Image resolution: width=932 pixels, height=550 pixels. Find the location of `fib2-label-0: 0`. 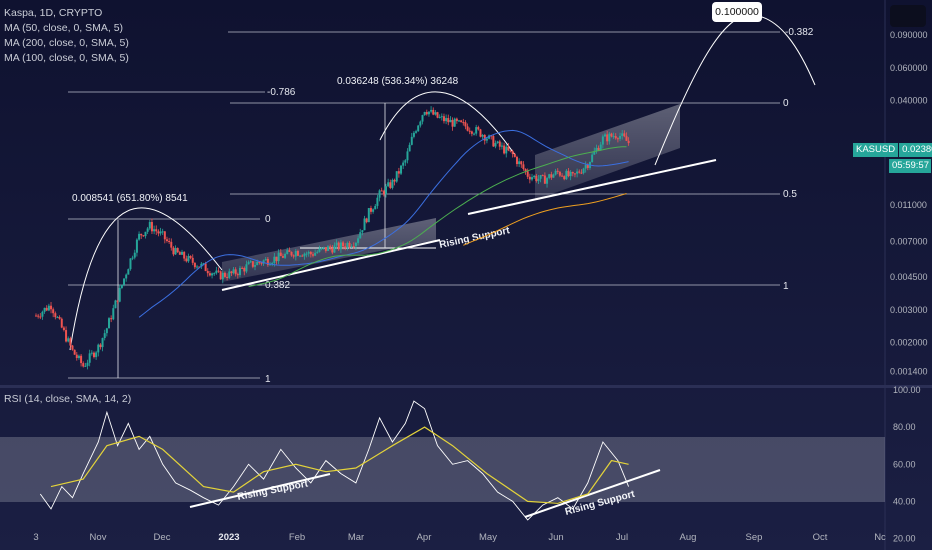

fib2-label-0: 0 is located at coordinates (786, 103).